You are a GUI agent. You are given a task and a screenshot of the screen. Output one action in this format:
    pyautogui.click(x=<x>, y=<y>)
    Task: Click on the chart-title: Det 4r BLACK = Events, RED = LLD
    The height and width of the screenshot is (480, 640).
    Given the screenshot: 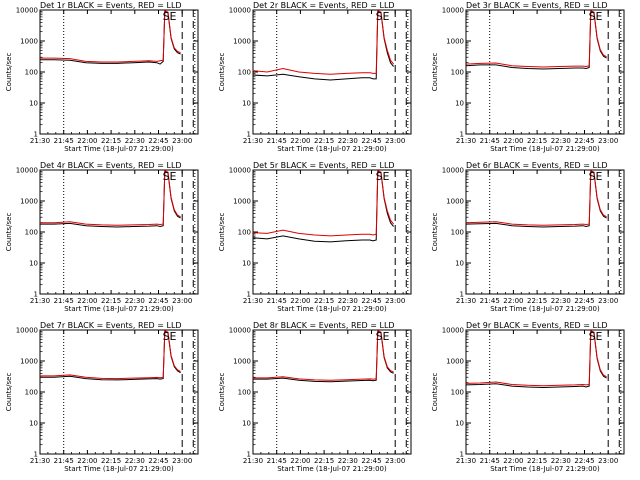 What is the action you would take?
    pyautogui.click(x=111, y=165)
    